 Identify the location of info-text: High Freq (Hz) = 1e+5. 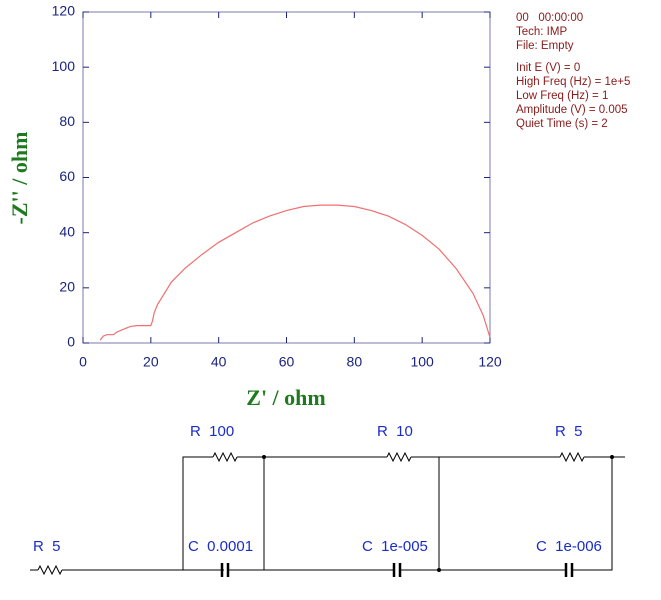
(573, 82).